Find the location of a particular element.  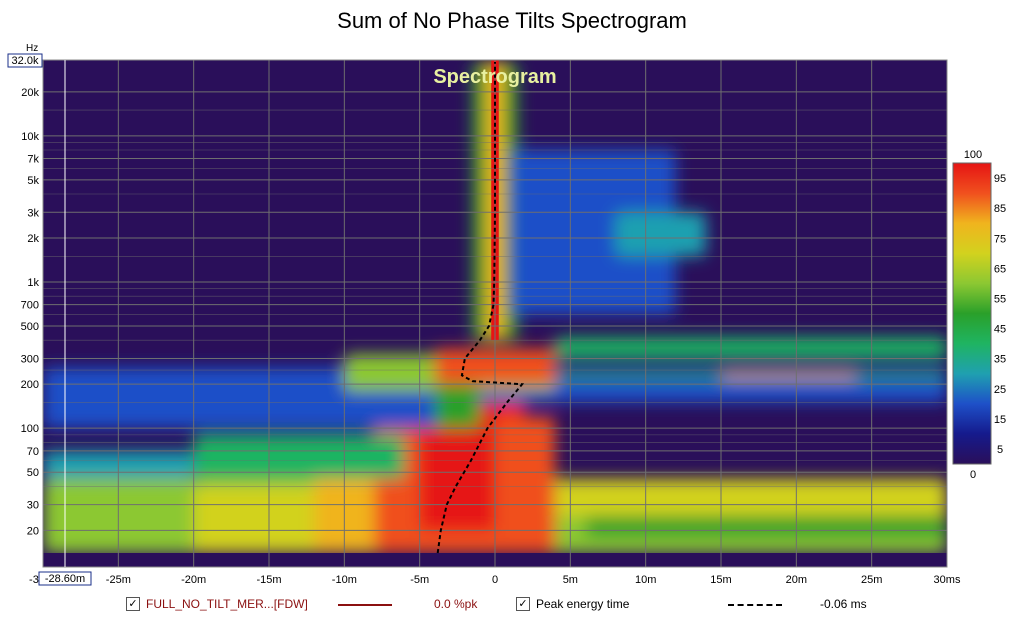

trace-value: 0.0 %pk is located at coordinates (456, 604).